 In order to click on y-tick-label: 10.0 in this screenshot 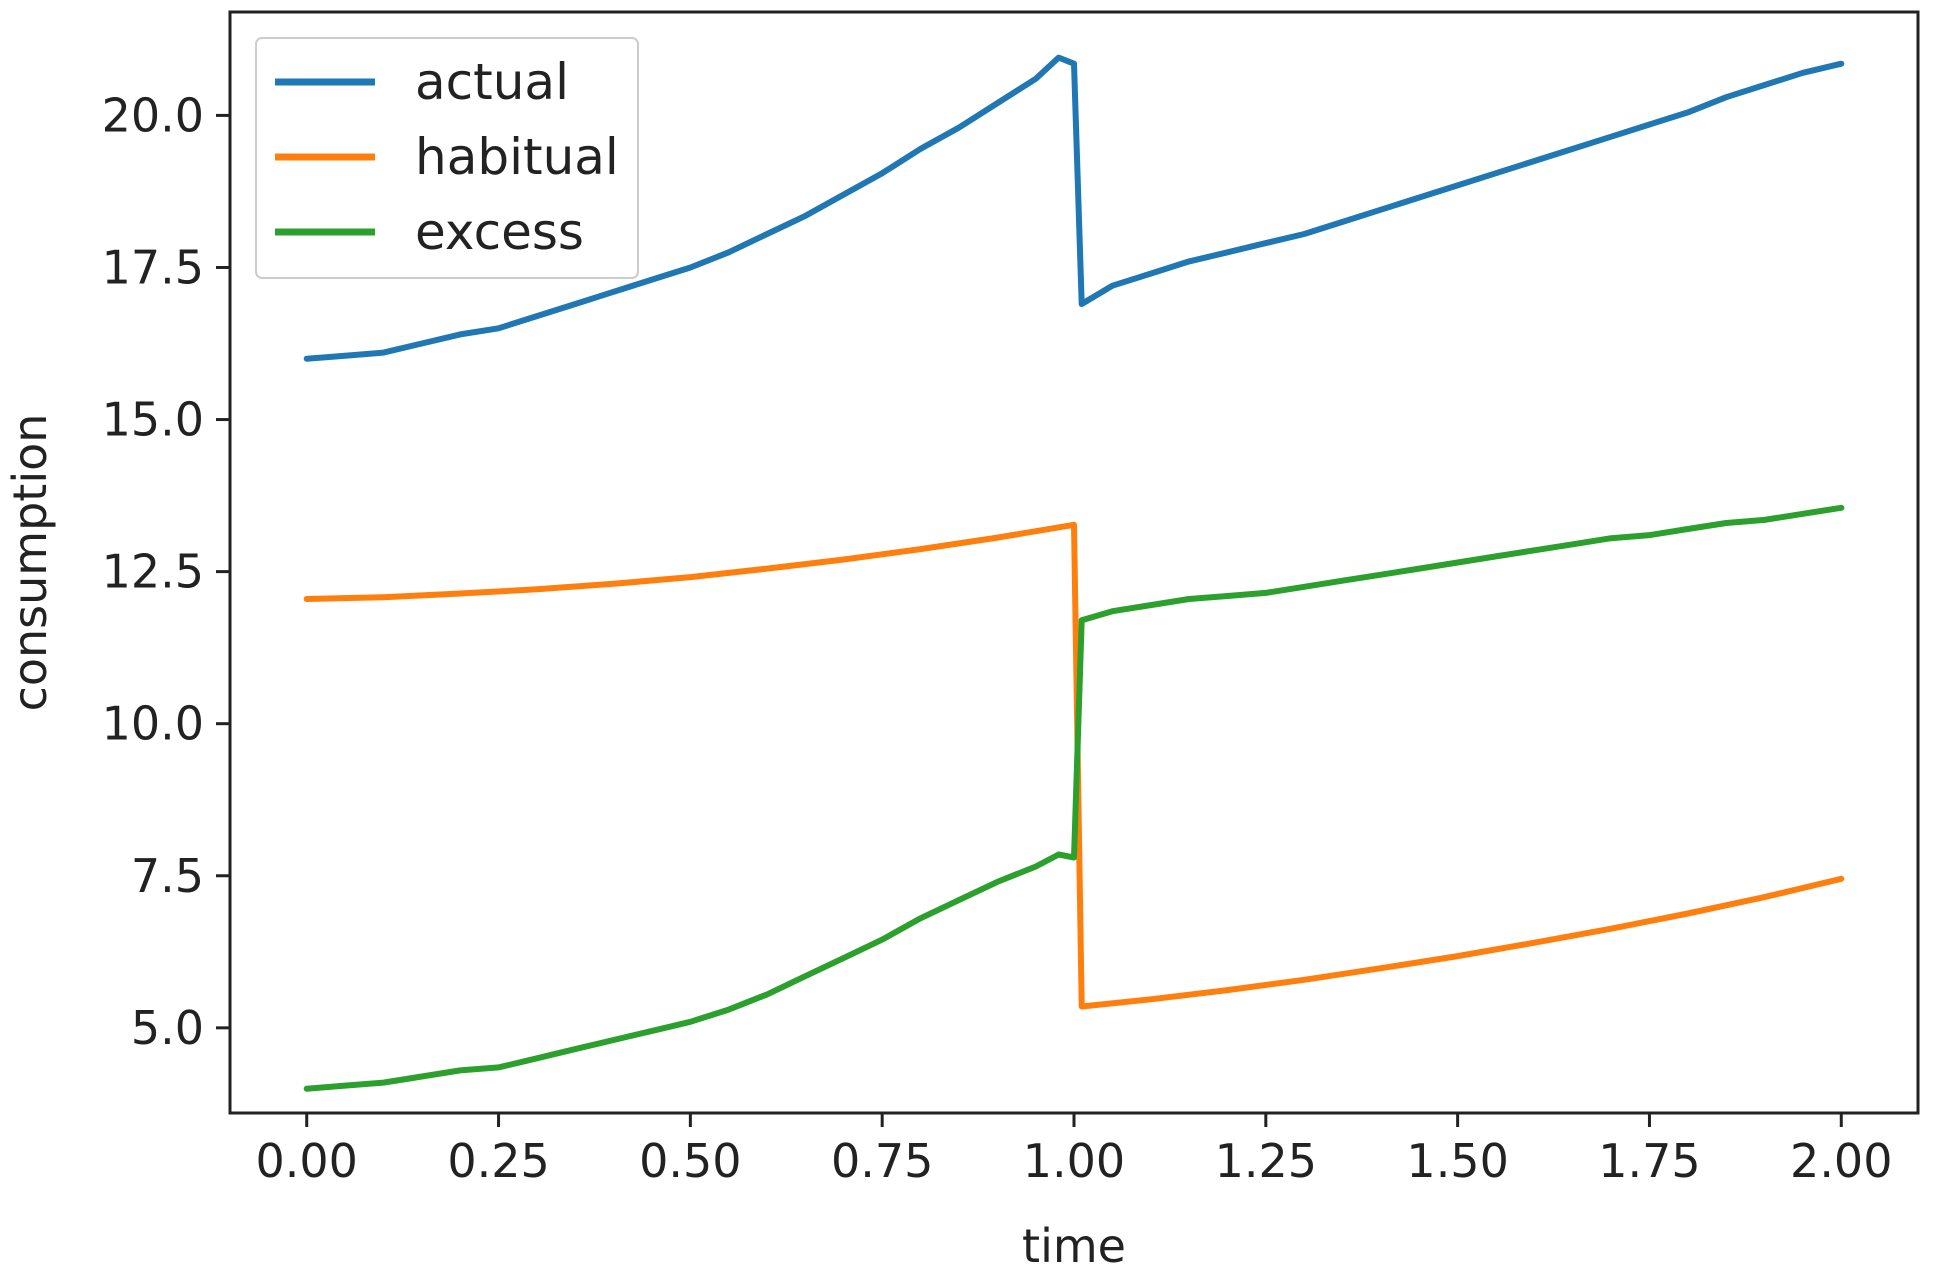, I will do `click(153, 724)`.